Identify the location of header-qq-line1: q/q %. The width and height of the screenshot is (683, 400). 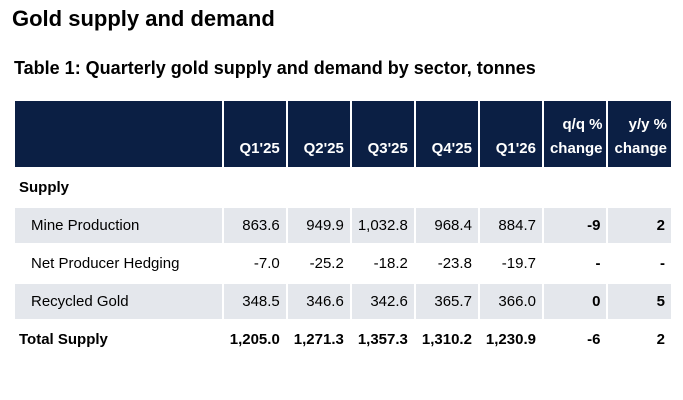
(582, 124).